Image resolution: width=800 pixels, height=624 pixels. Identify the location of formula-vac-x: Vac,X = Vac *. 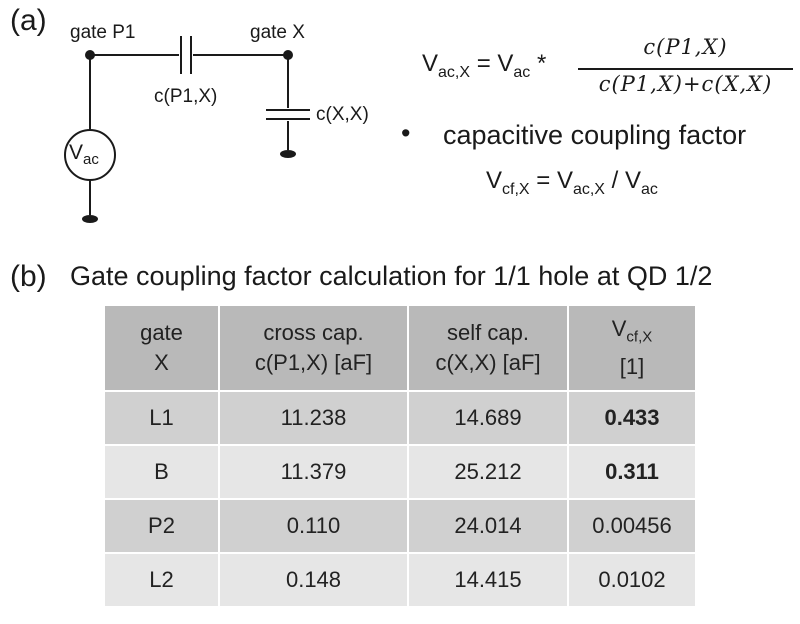
(484, 65).